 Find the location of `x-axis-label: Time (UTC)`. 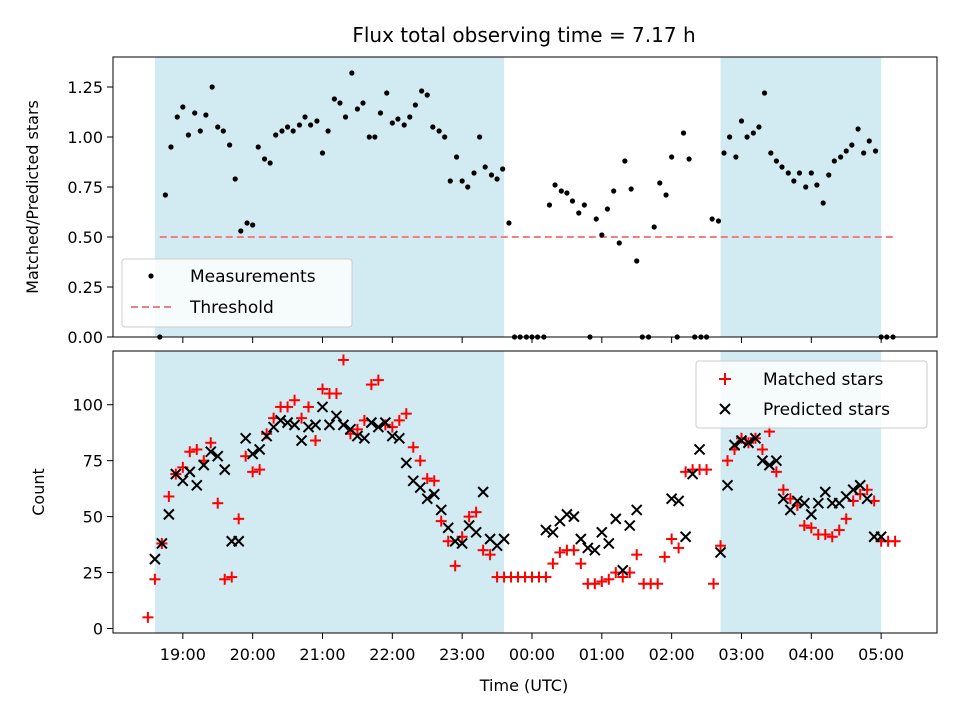

x-axis-label: Time (UTC) is located at coordinates (523, 685).